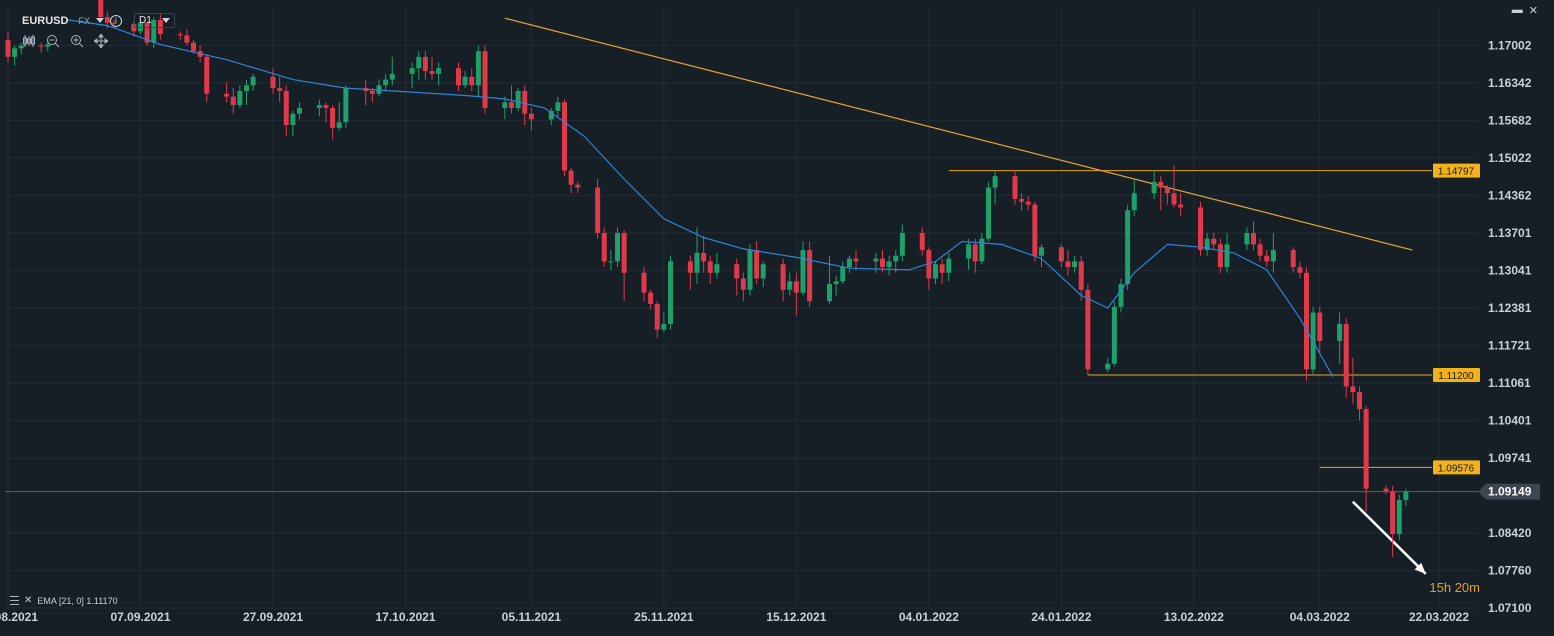 The height and width of the screenshot is (636, 1554). Describe the element at coordinates (19, 617) in the screenshot. I see `x-tick-label: 18.08.2021` at that location.